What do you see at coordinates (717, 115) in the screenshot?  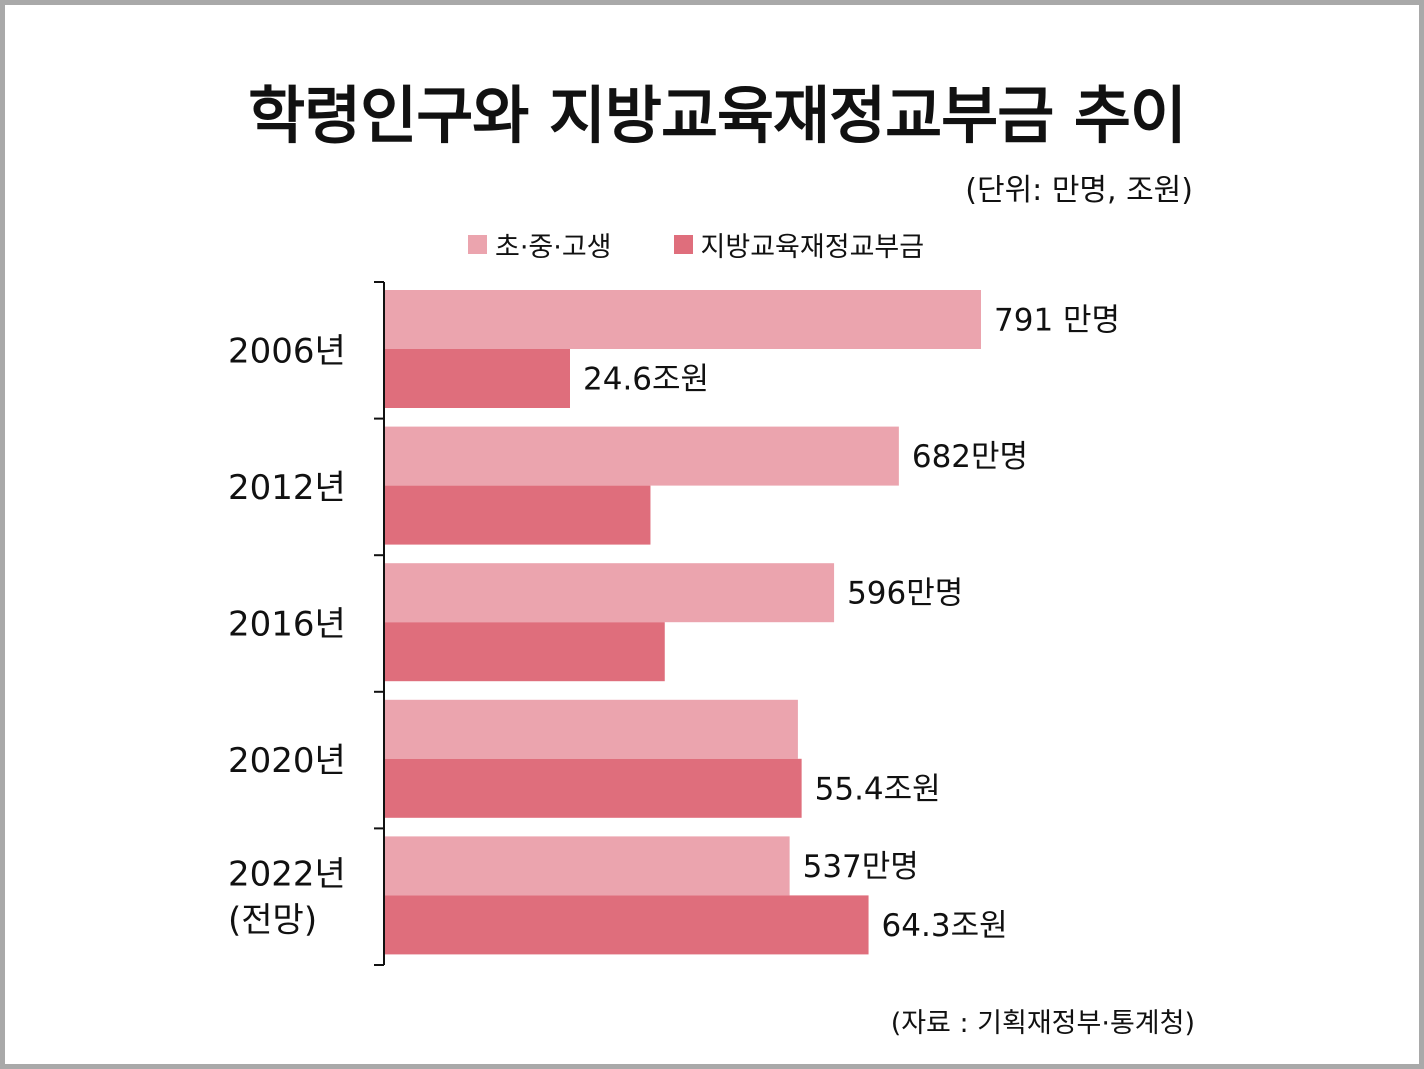 I see `chart-title: 학령인구와 지방교육재정교부금 추이` at bounding box center [717, 115].